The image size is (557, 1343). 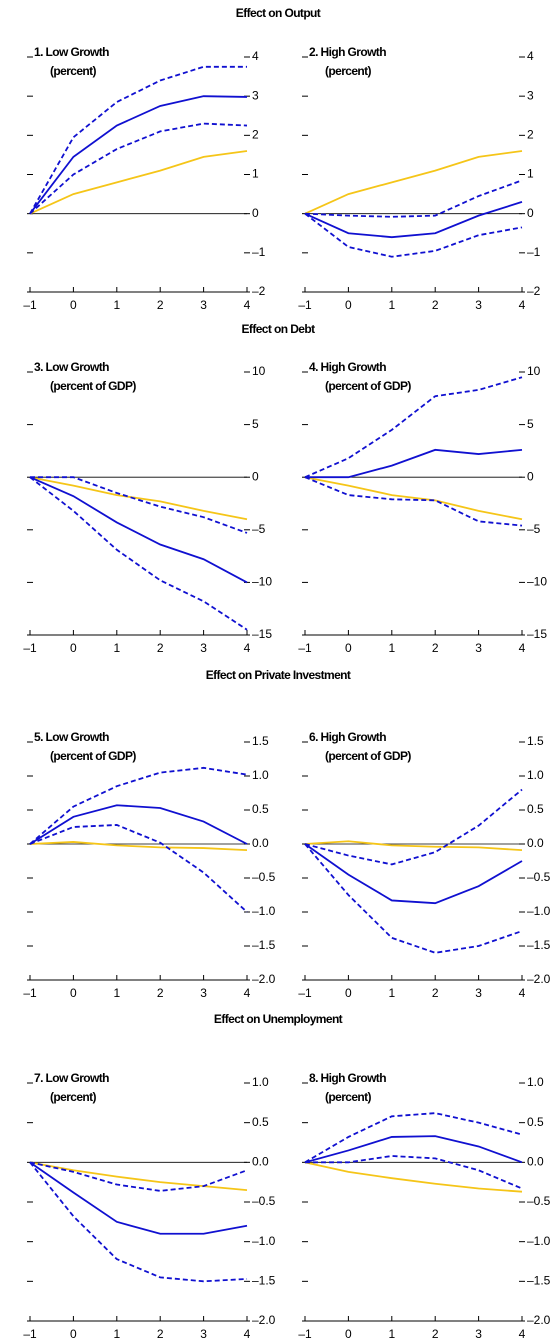 I want to click on y-tick-label: –5, so click(x=534, y=529).